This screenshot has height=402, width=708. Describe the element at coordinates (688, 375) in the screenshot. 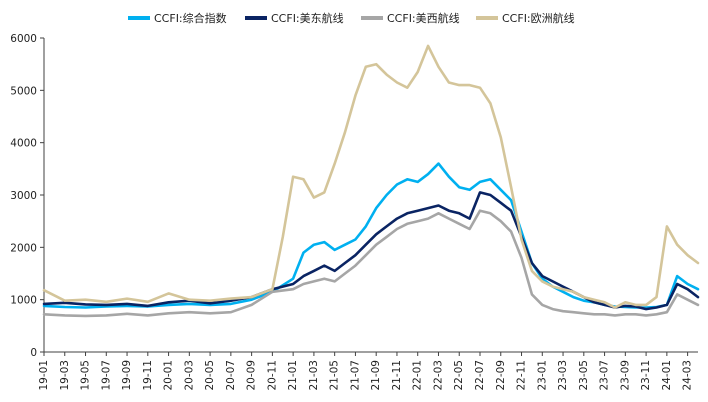

I see `x-tick-label: 24-03` at that location.